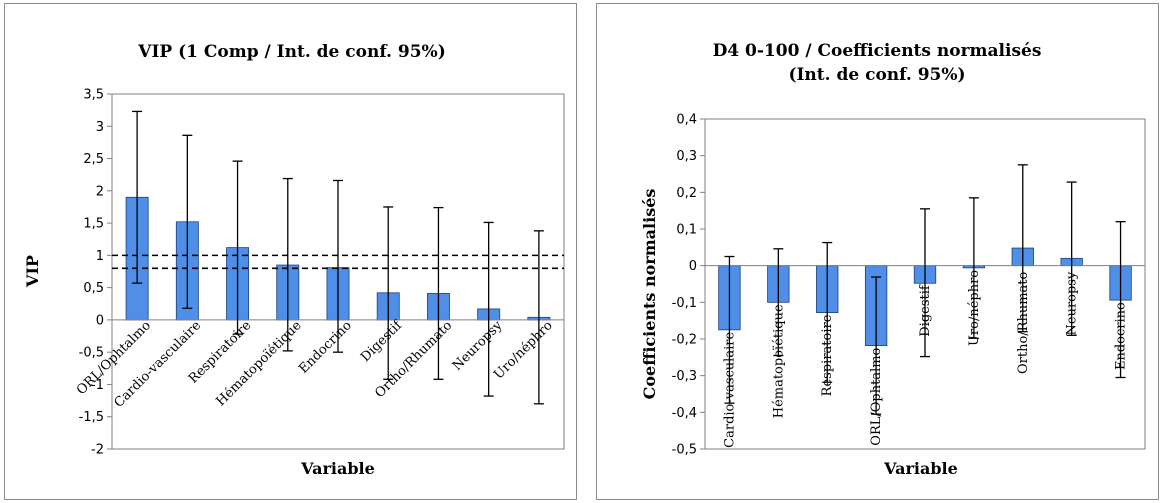  I want to click on coef-y-tick-label: 0,4, so click(686, 120).